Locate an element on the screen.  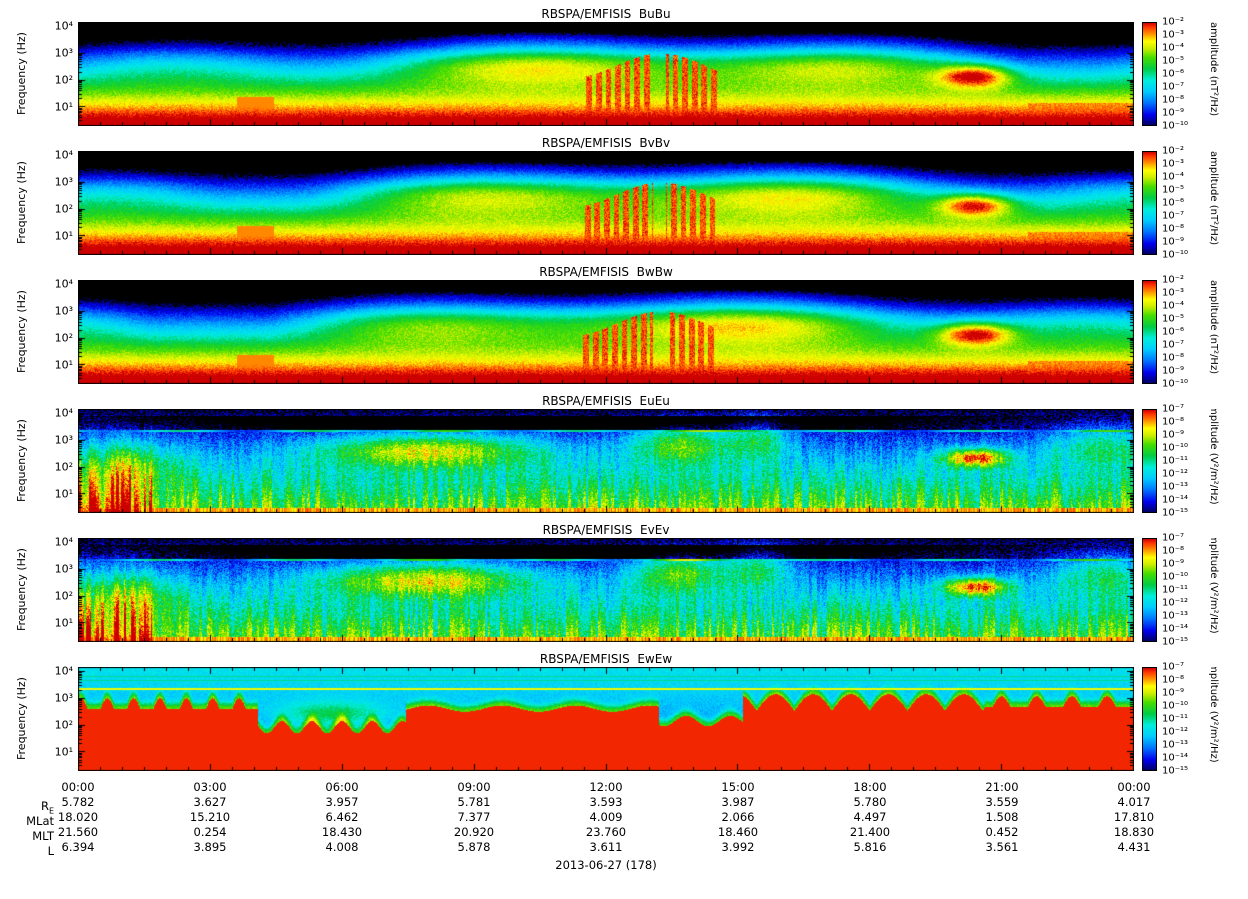
freq-tick-label: 10² is located at coordinates (63, 467).